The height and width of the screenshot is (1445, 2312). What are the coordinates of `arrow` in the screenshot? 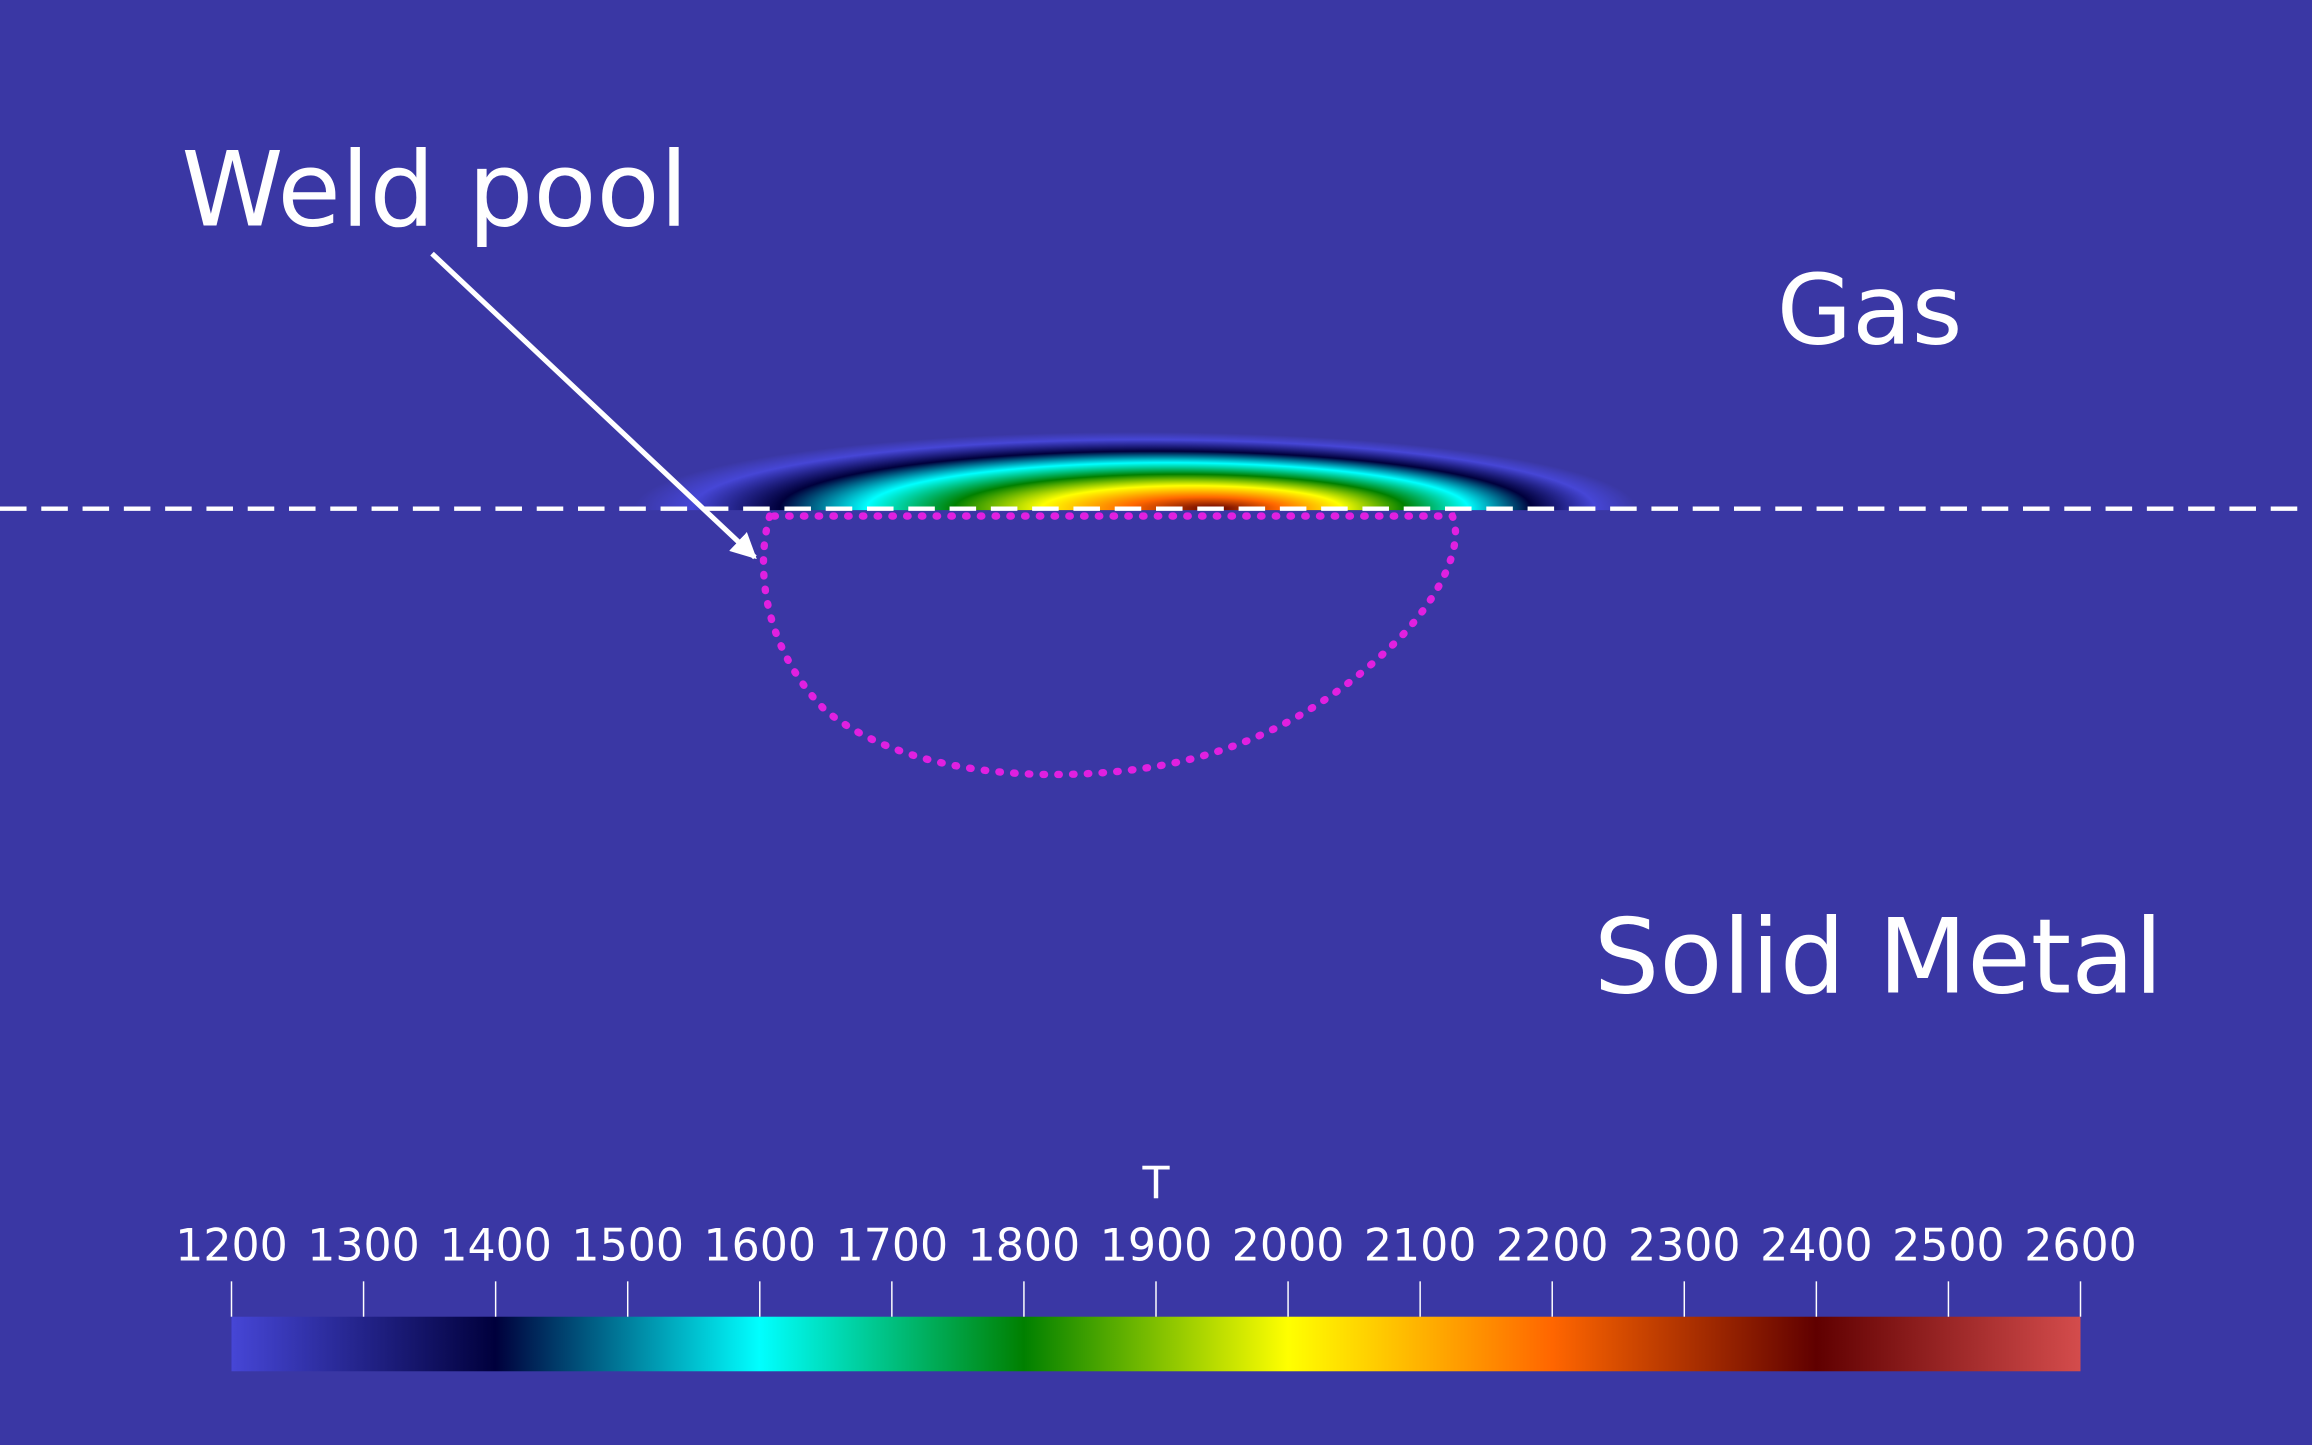 It's located at (593, 405).